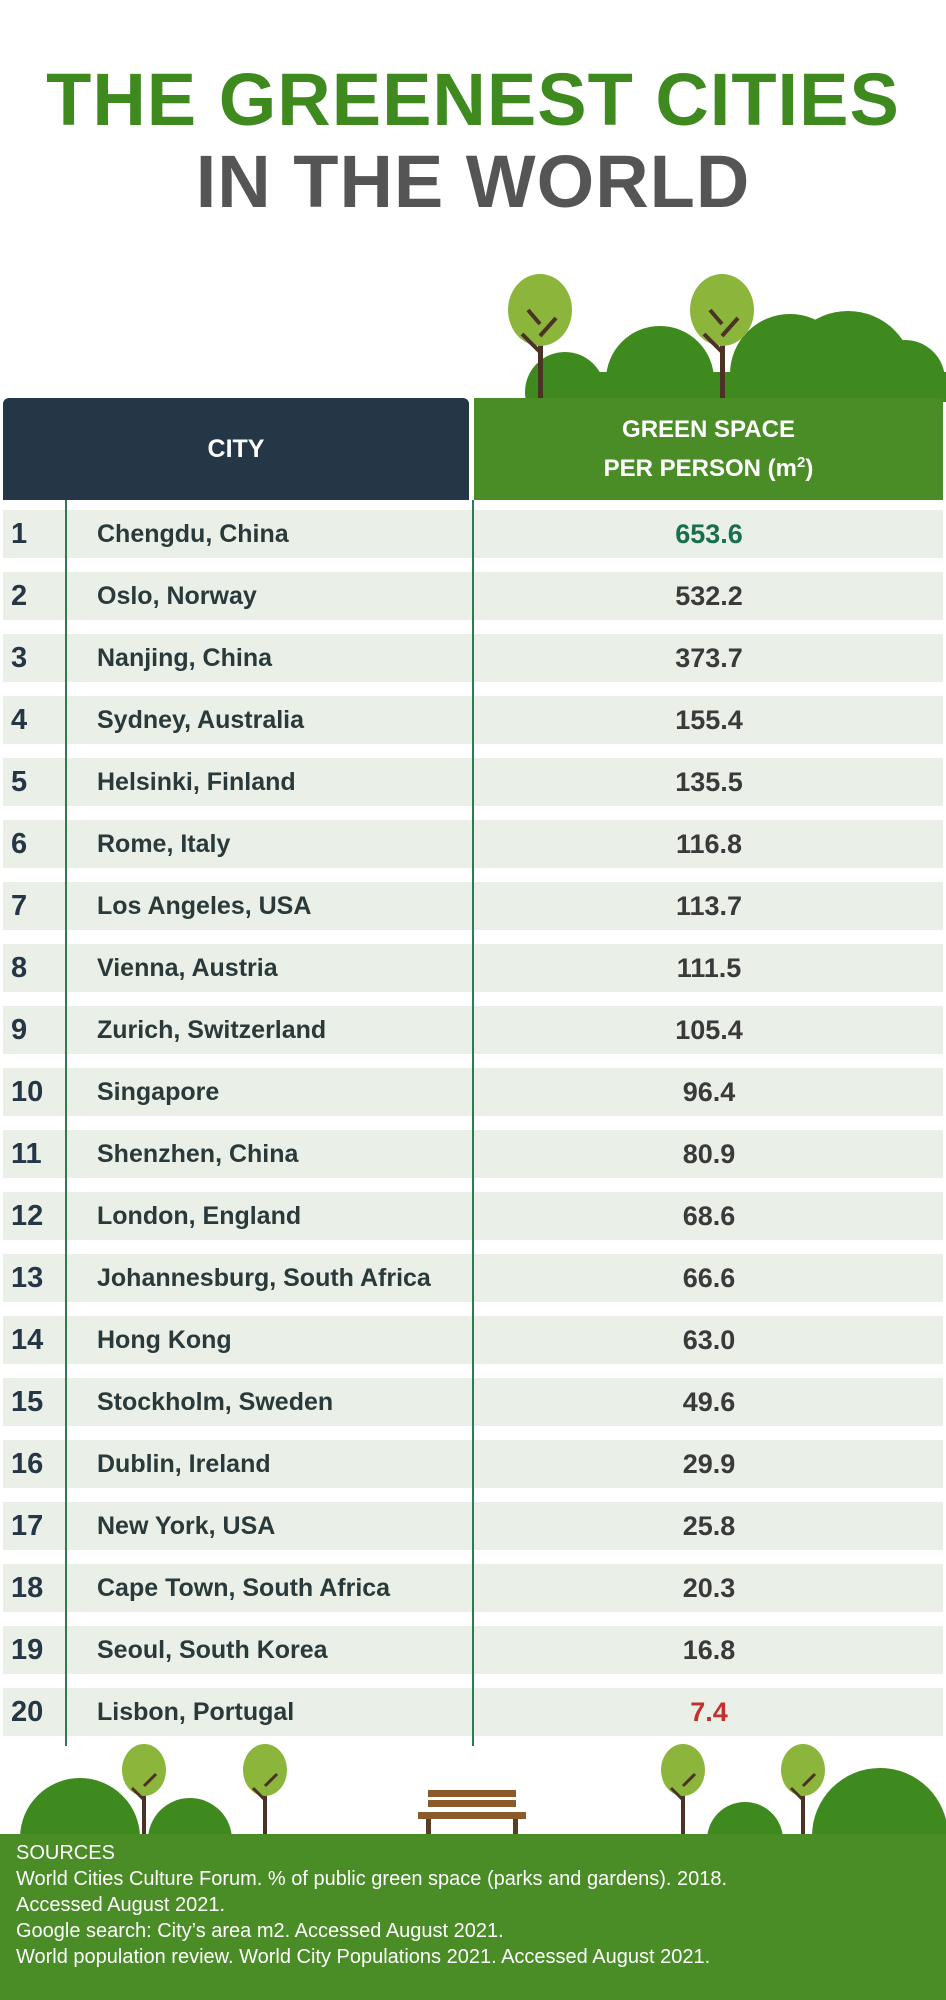  I want to click on rank-cell: 15, so click(27, 1402).